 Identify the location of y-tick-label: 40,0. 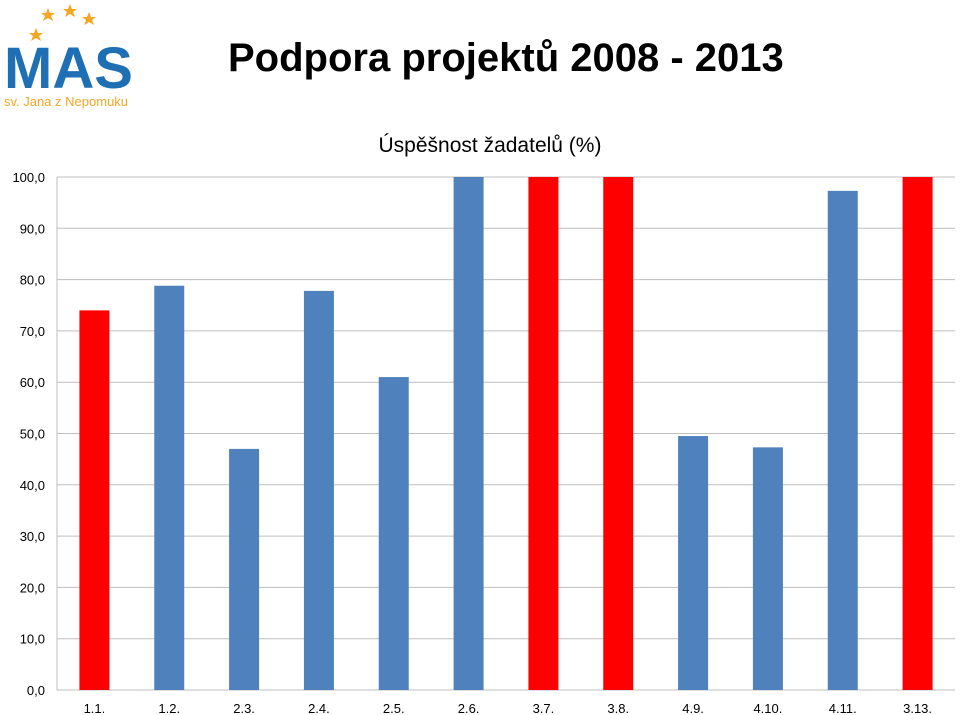
(32, 485).